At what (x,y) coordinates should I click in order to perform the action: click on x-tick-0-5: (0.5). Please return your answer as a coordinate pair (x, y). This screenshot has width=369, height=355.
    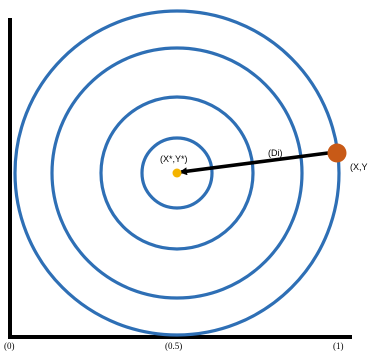
    Looking at the image, I should click on (173, 346).